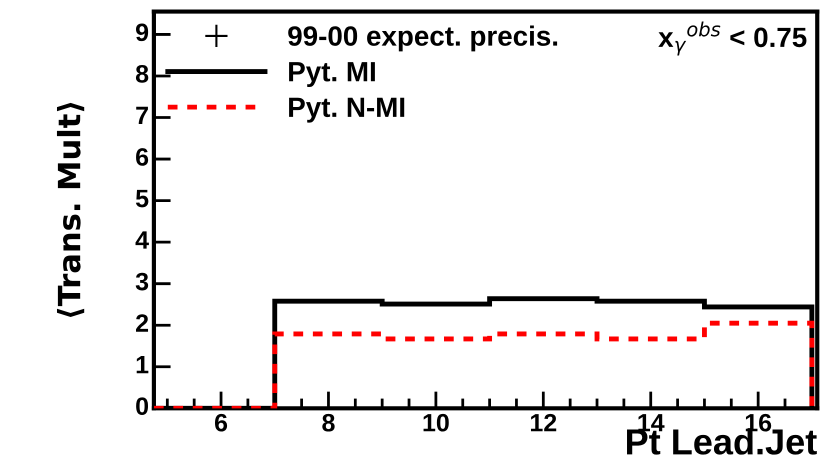  I want to click on legend-label: Pyt. MI, so click(332, 74).